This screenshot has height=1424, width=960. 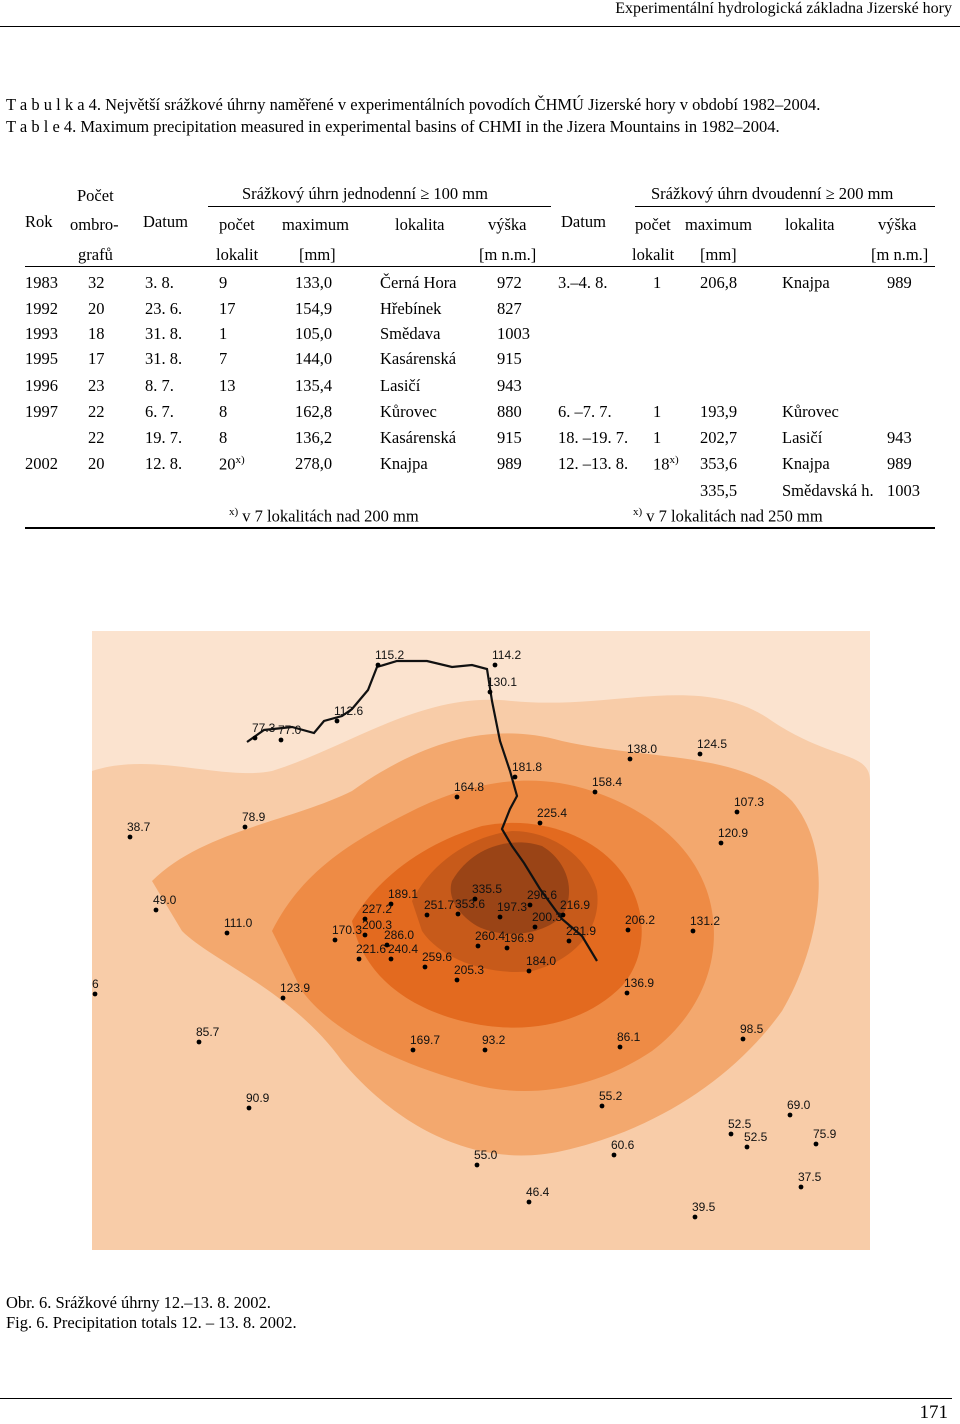 I want to click on table-cell: 915, so click(x=509, y=358).